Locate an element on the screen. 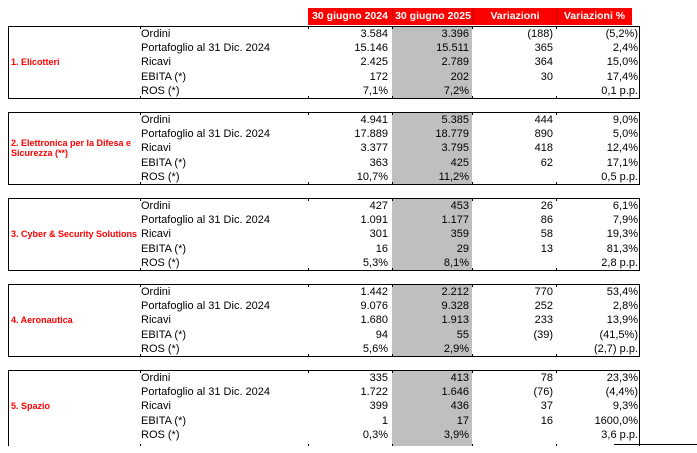 The width and height of the screenshot is (697, 453). cell-variazioni-pct: (5,2%) is located at coordinates (621, 34).